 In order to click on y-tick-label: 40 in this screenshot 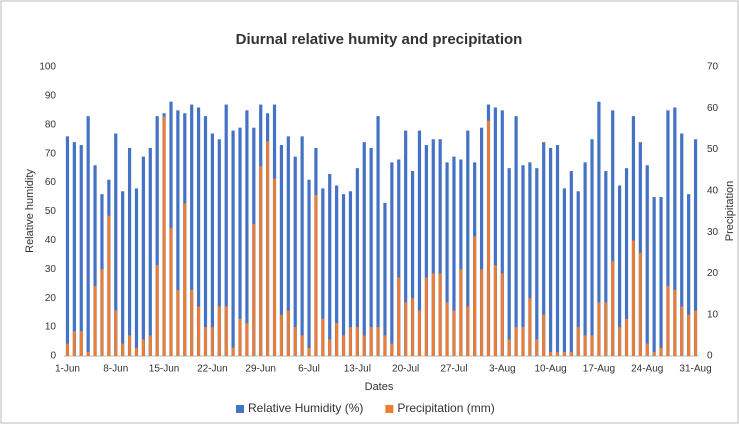, I will do `click(51, 240)`.